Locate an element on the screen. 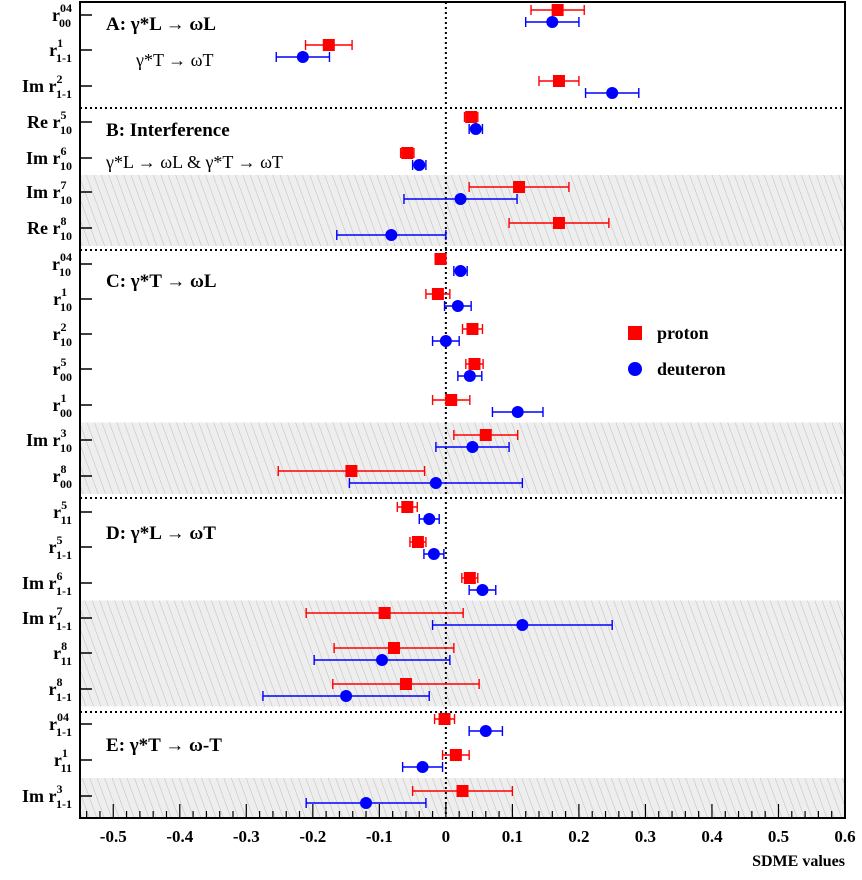 The width and height of the screenshot is (862, 880). x-tick-label: 0.6 is located at coordinates (844, 836).